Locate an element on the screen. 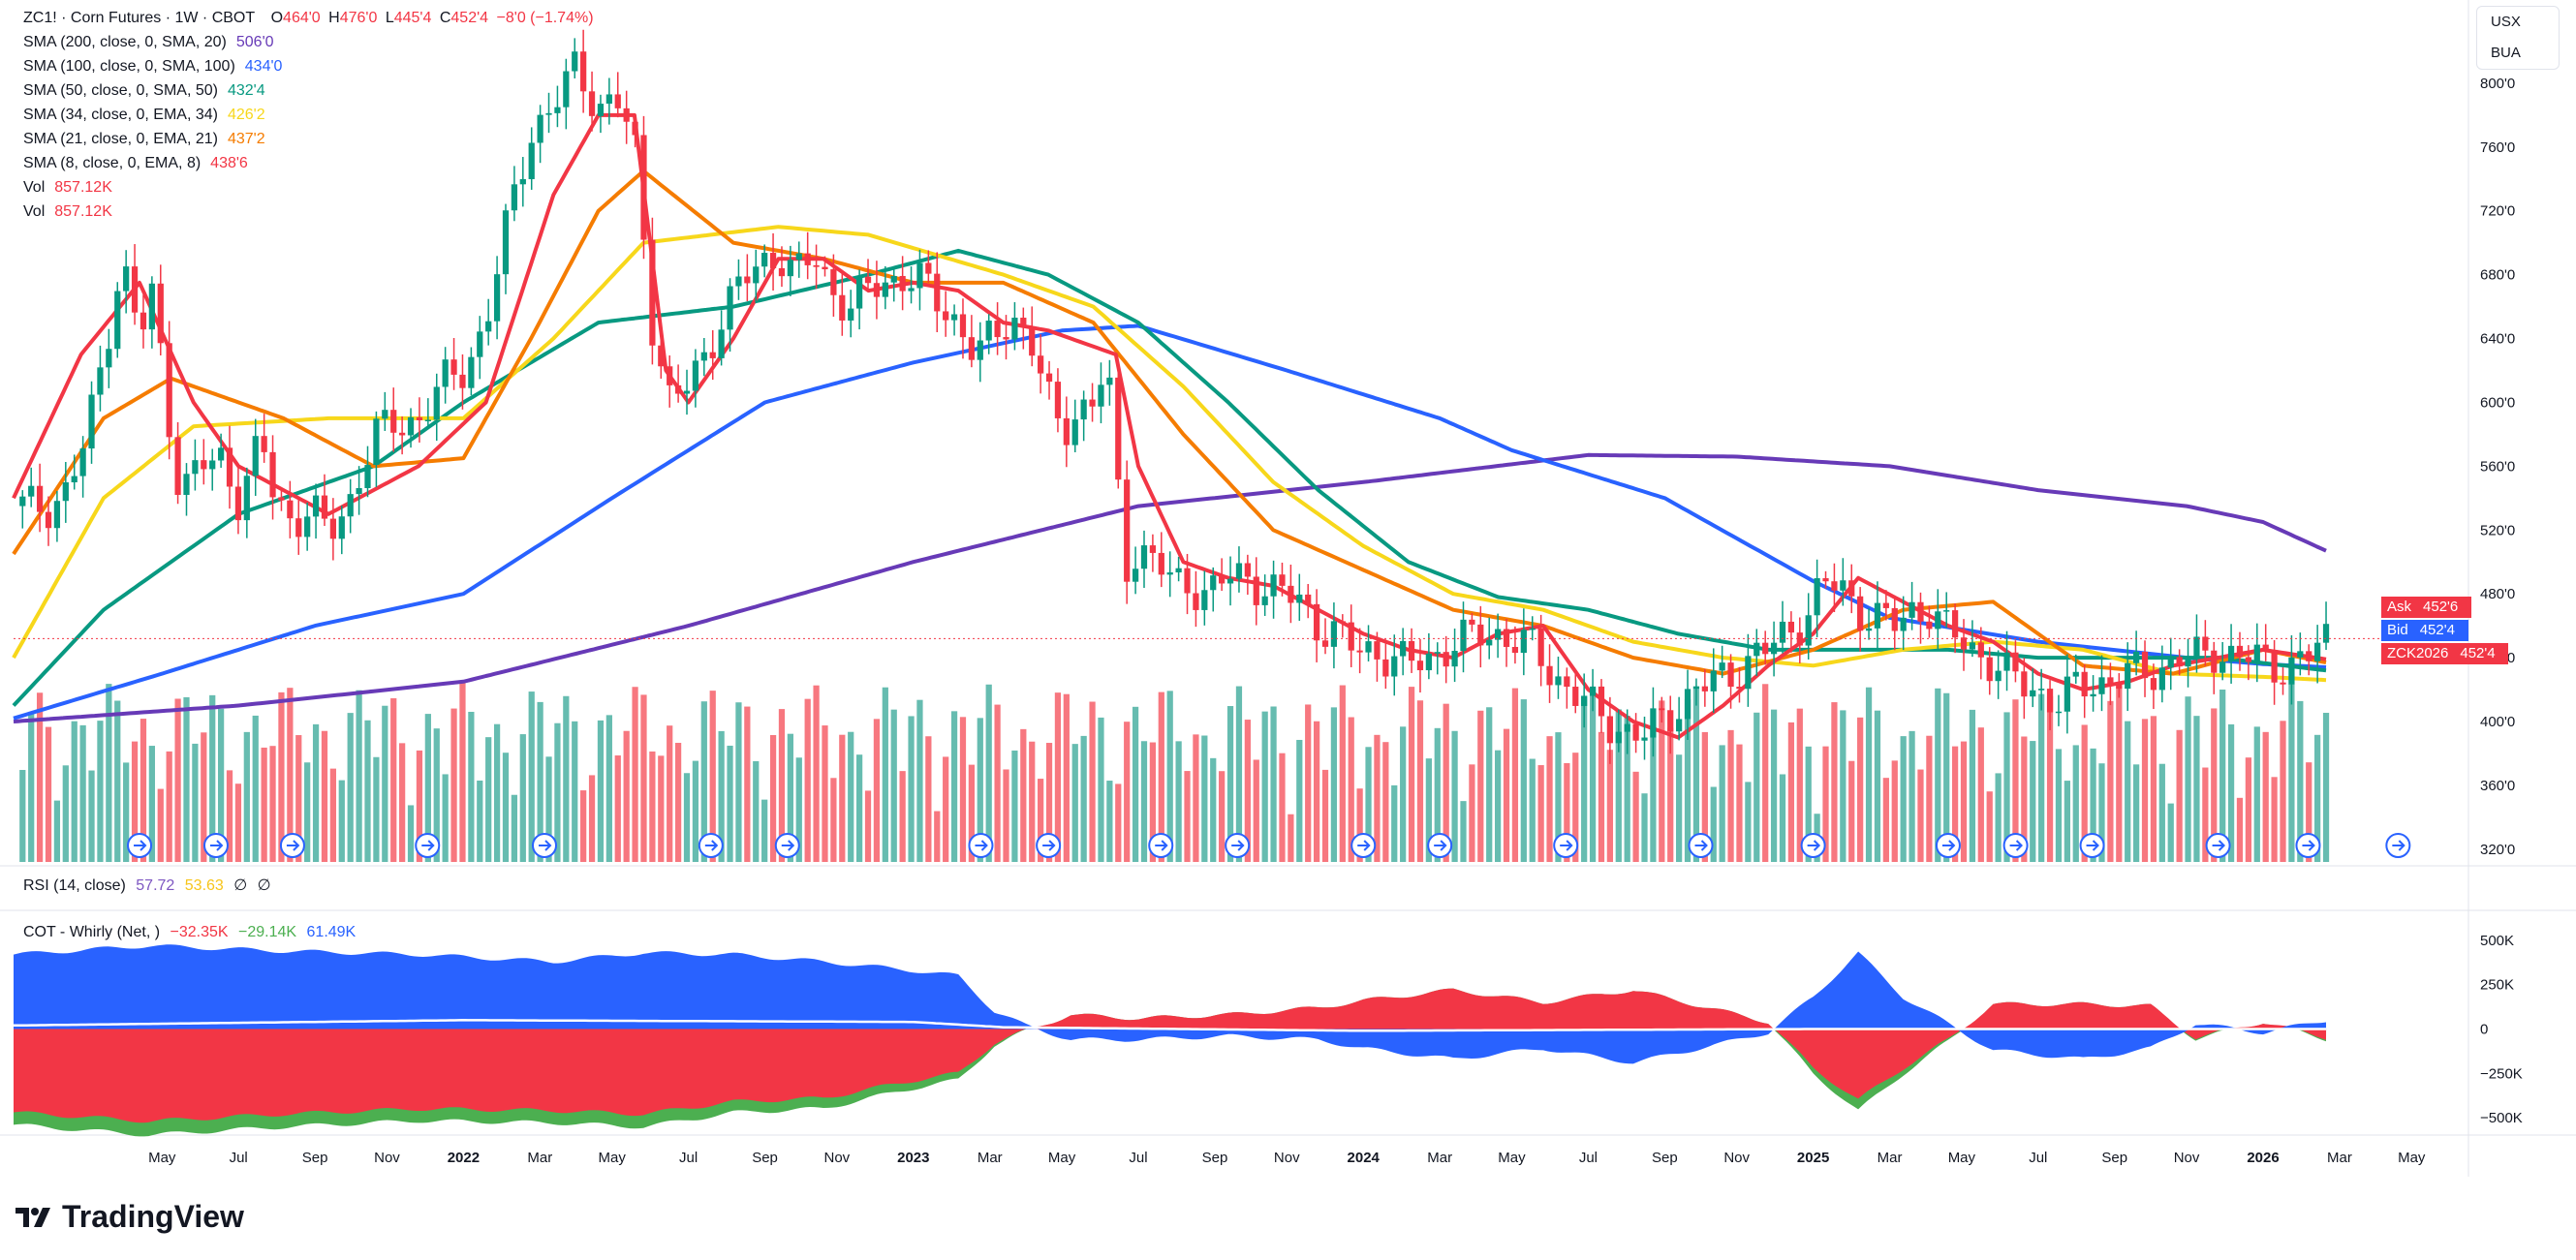 This screenshot has height=1260, width=2576. currency-selector: USX BUA is located at coordinates (2518, 38).